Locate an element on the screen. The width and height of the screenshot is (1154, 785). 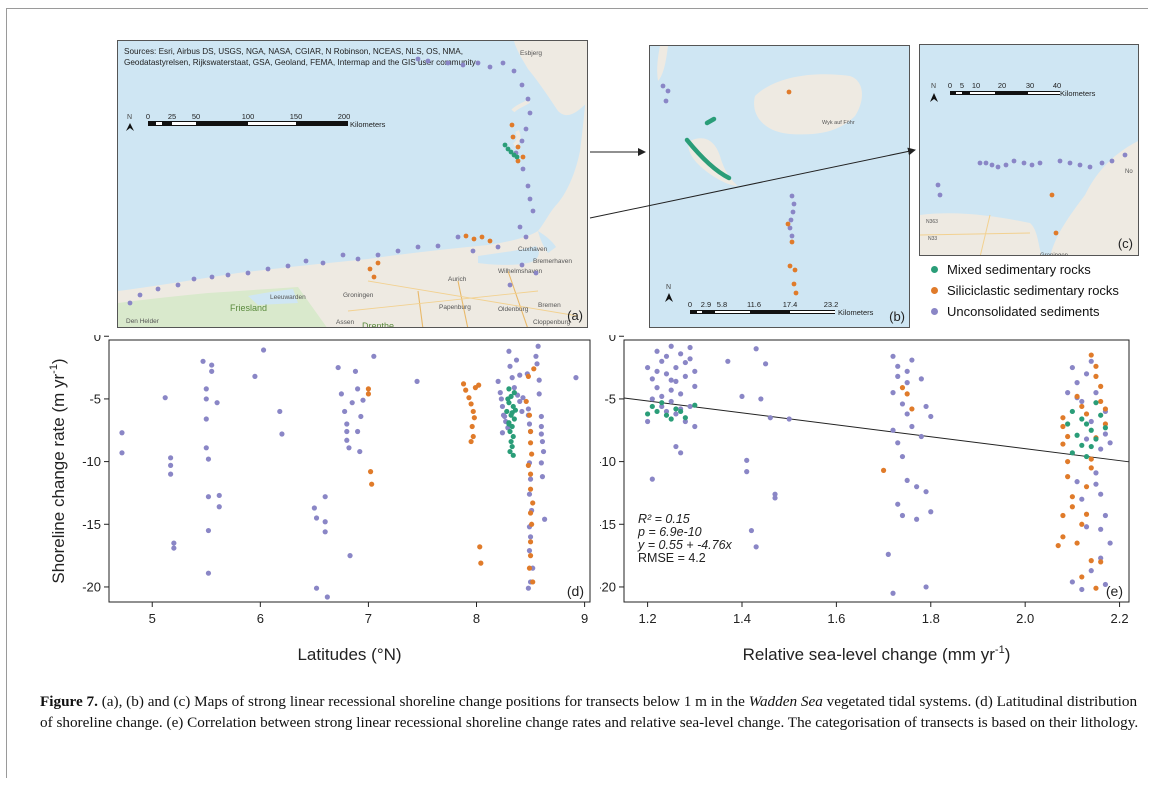
place-name-label: Drenthe is located at coordinates (378, 324).